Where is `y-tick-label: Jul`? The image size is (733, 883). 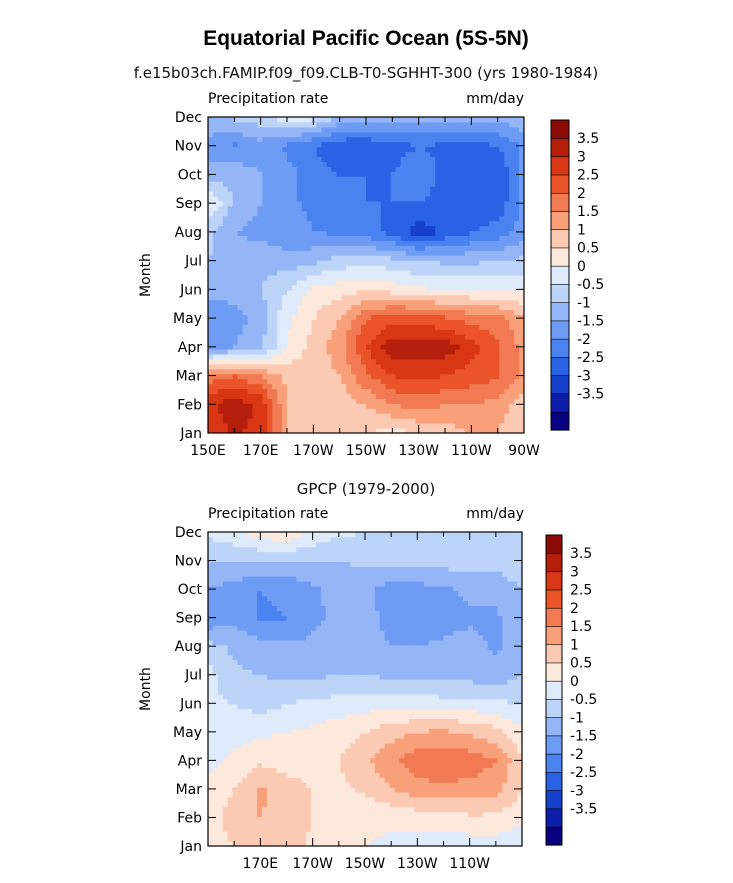 y-tick-label: Jul is located at coordinates (193, 262).